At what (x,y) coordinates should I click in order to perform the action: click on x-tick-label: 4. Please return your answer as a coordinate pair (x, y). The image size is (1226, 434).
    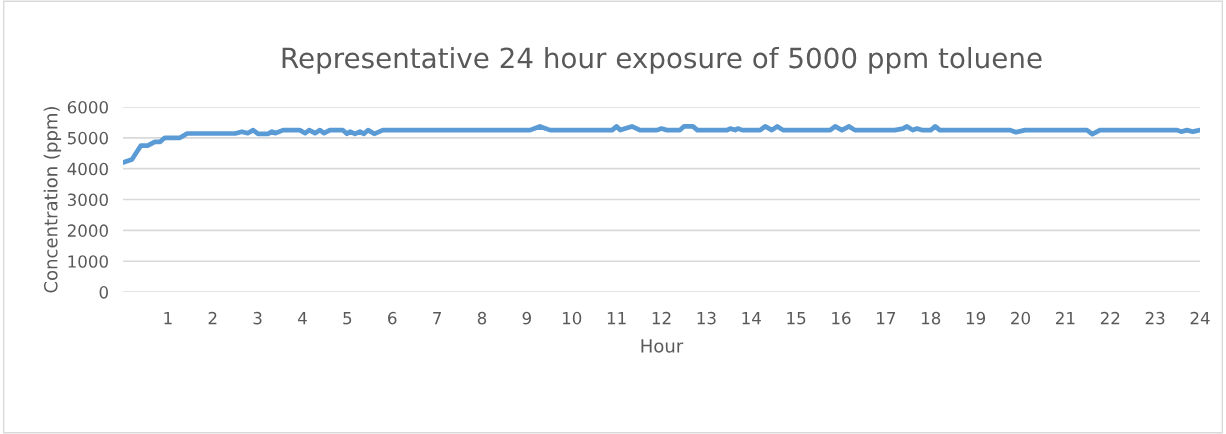
    Looking at the image, I should click on (302, 318).